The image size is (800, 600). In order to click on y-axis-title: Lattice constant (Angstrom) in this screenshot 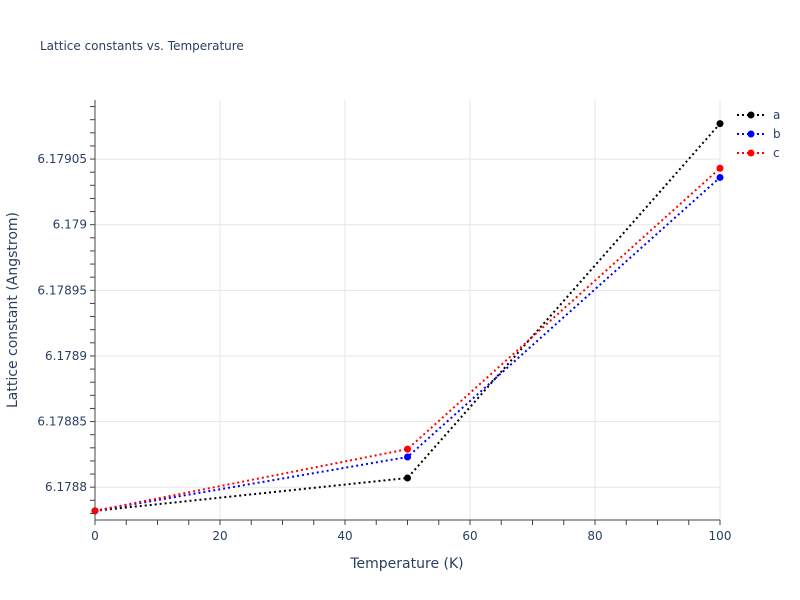, I will do `click(13, 310)`.